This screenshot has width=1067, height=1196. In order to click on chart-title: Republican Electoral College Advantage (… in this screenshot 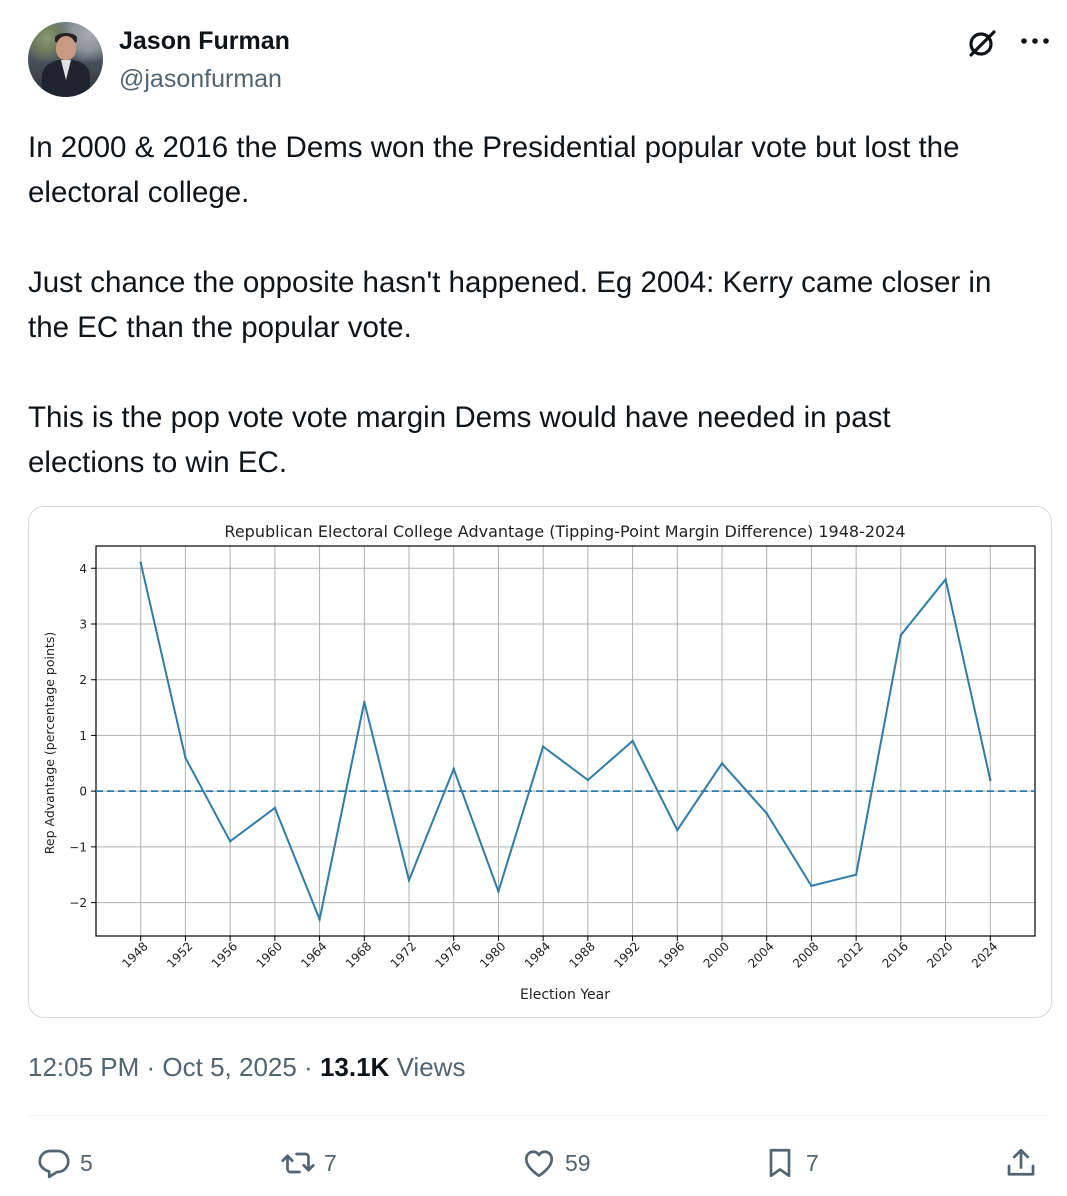, I will do `click(564, 531)`.